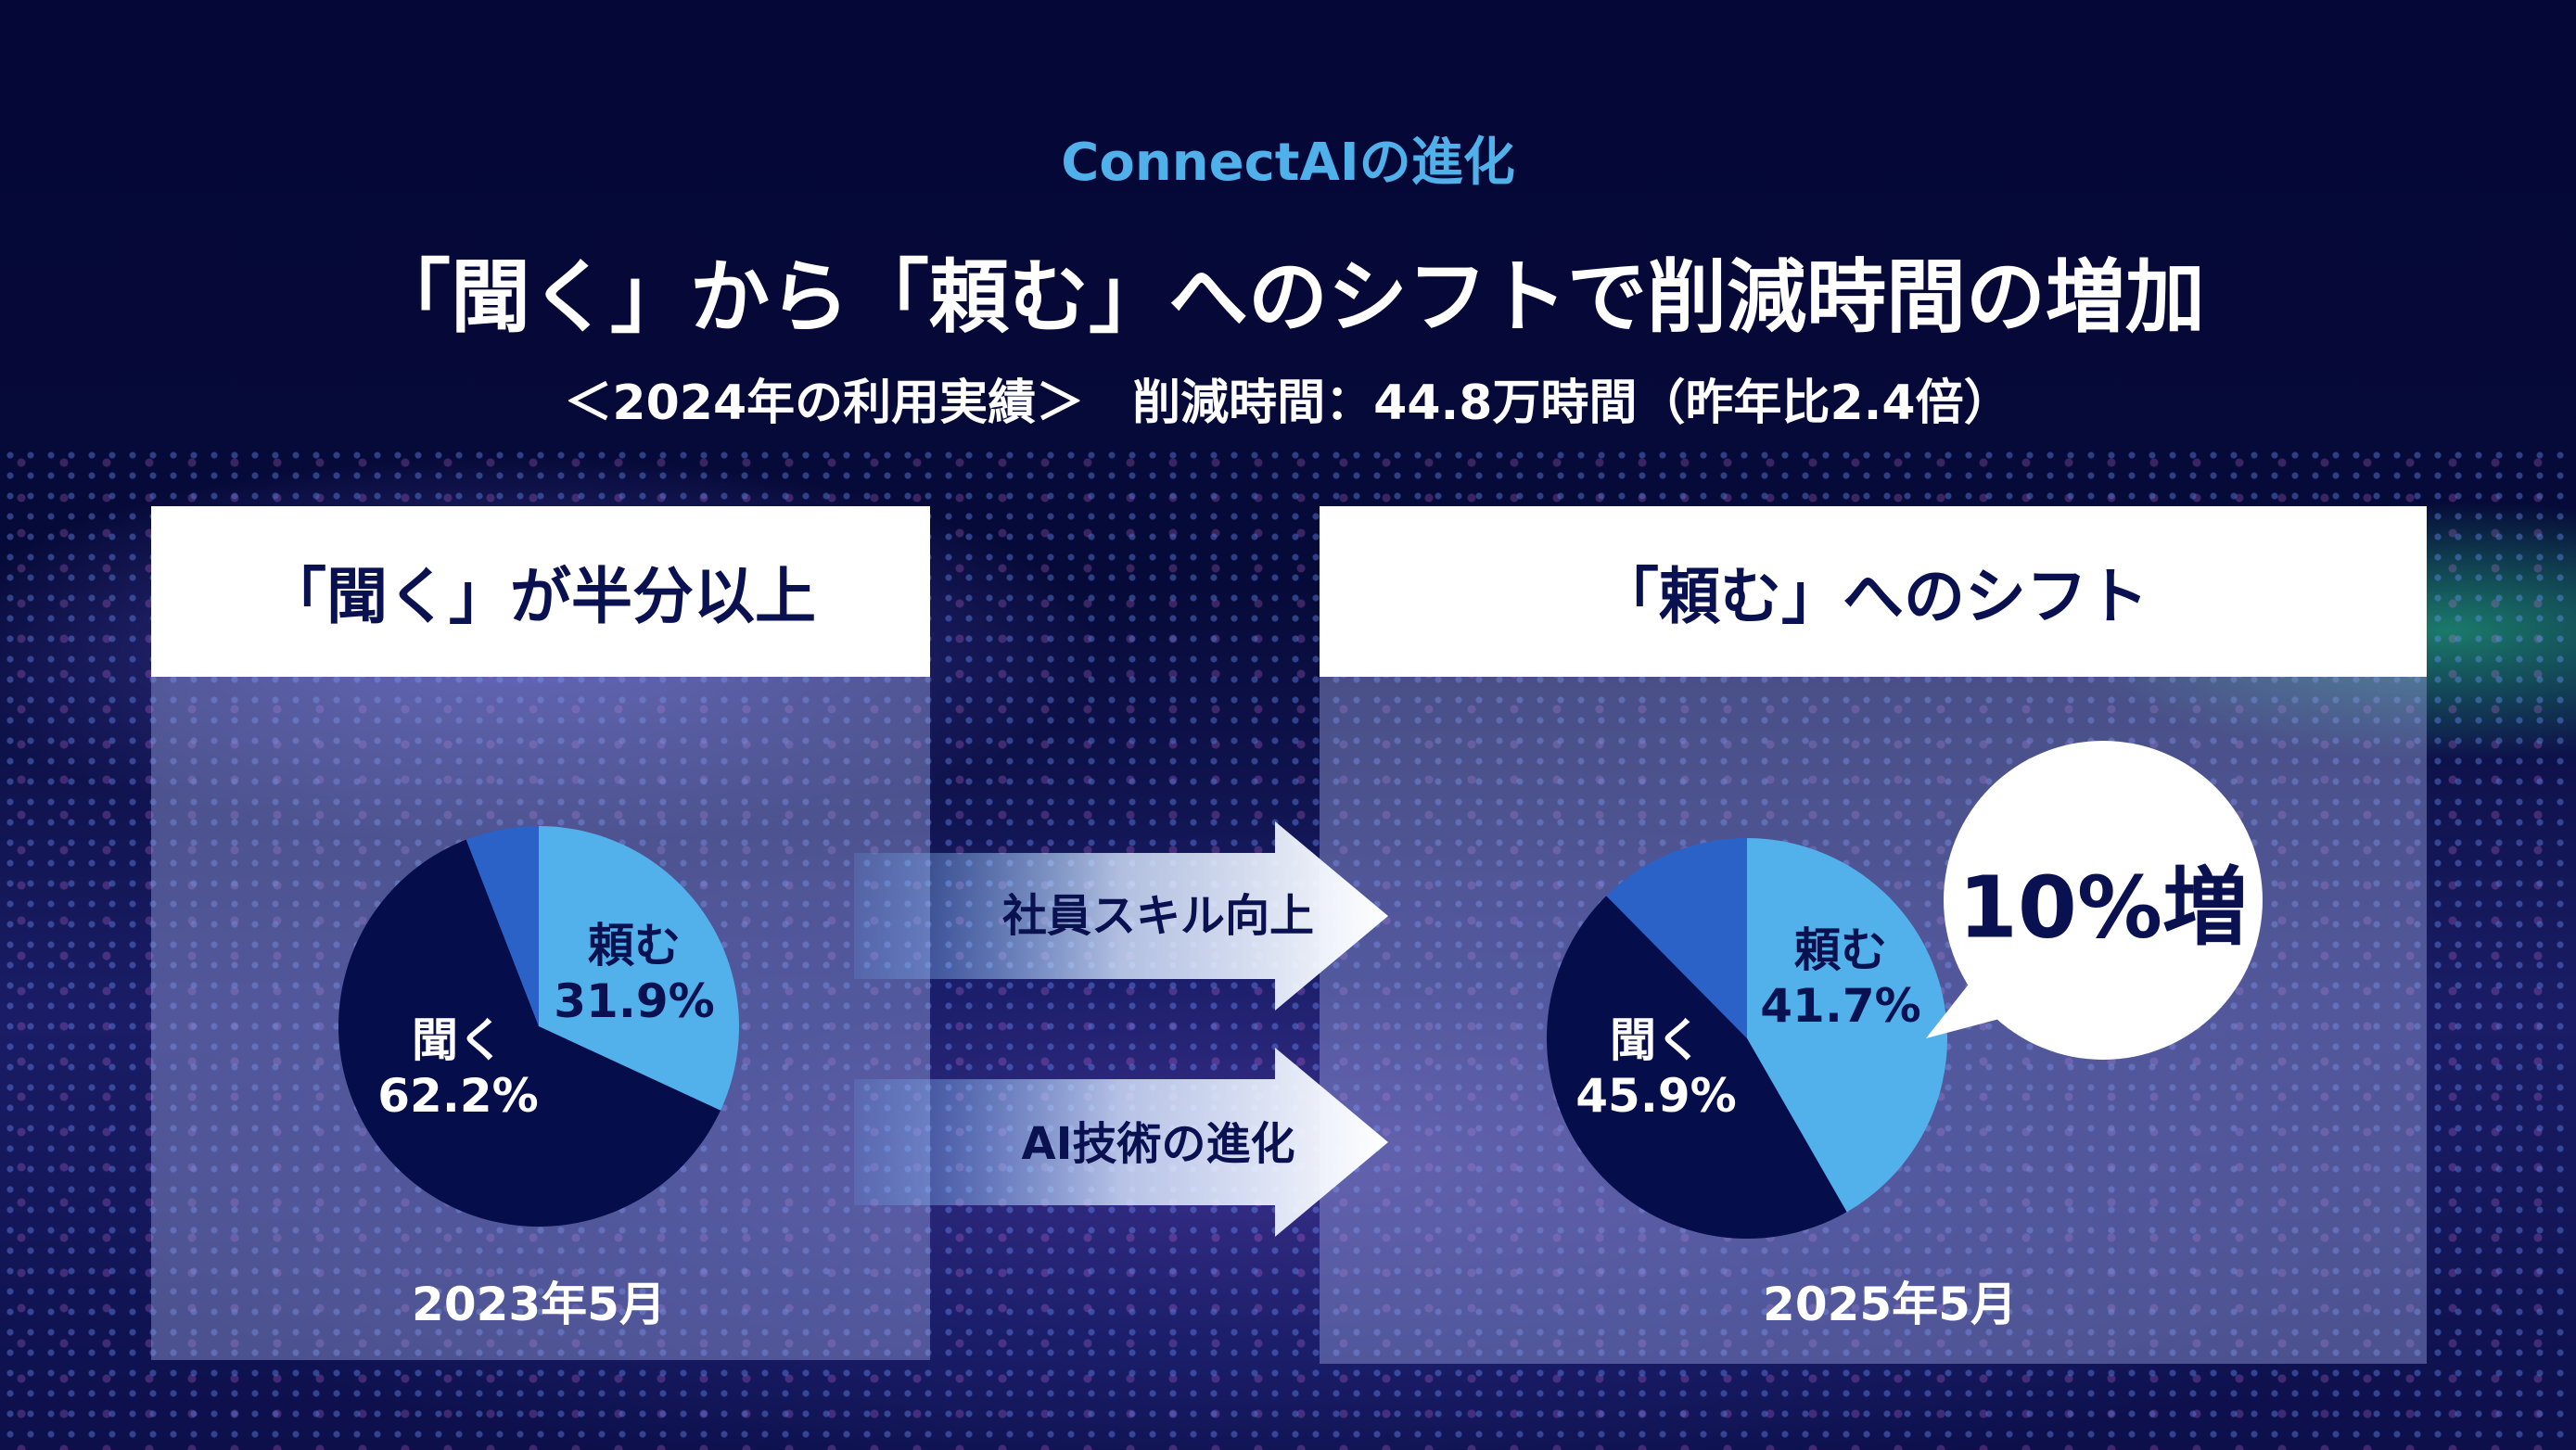  Describe the element at coordinates (1158, 916) in the screenshot. I see `arrow-label-skill: 社員スキル向上` at that location.